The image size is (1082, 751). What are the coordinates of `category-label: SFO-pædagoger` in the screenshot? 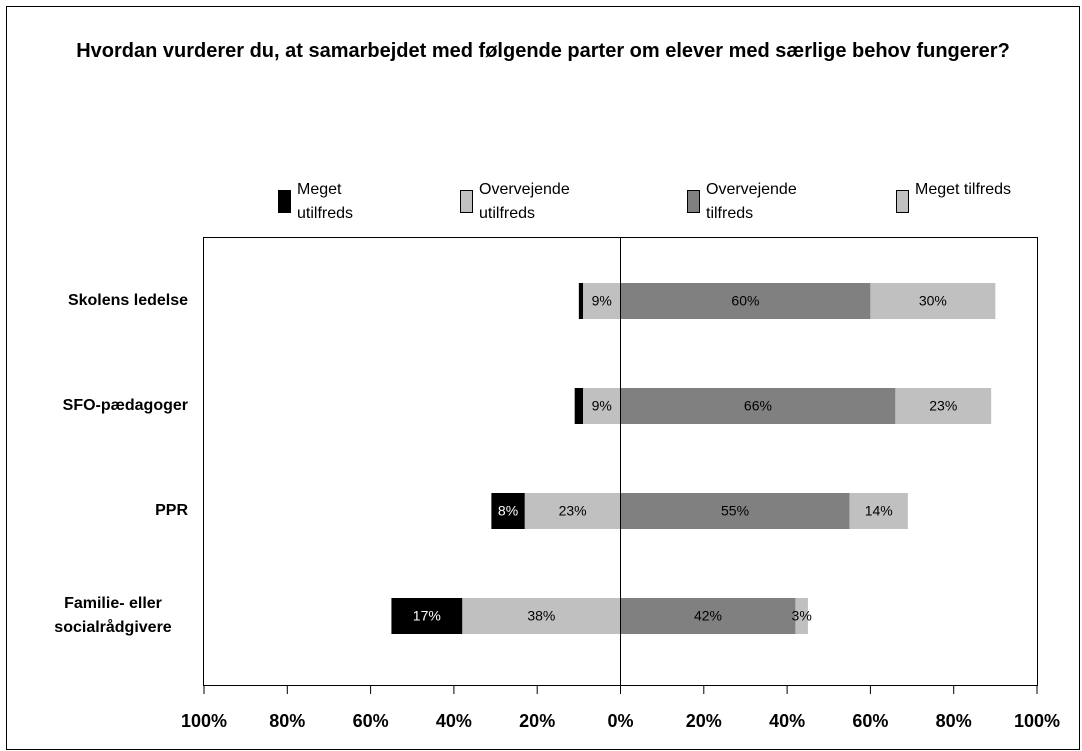 It's located at (99, 406).